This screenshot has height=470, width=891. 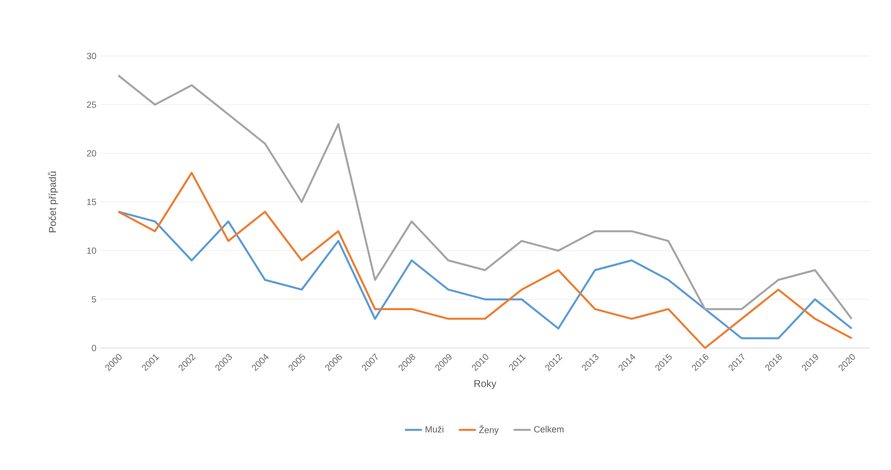 What do you see at coordinates (91, 104) in the screenshot?
I see `y-tick-label: 25` at bounding box center [91, 104].